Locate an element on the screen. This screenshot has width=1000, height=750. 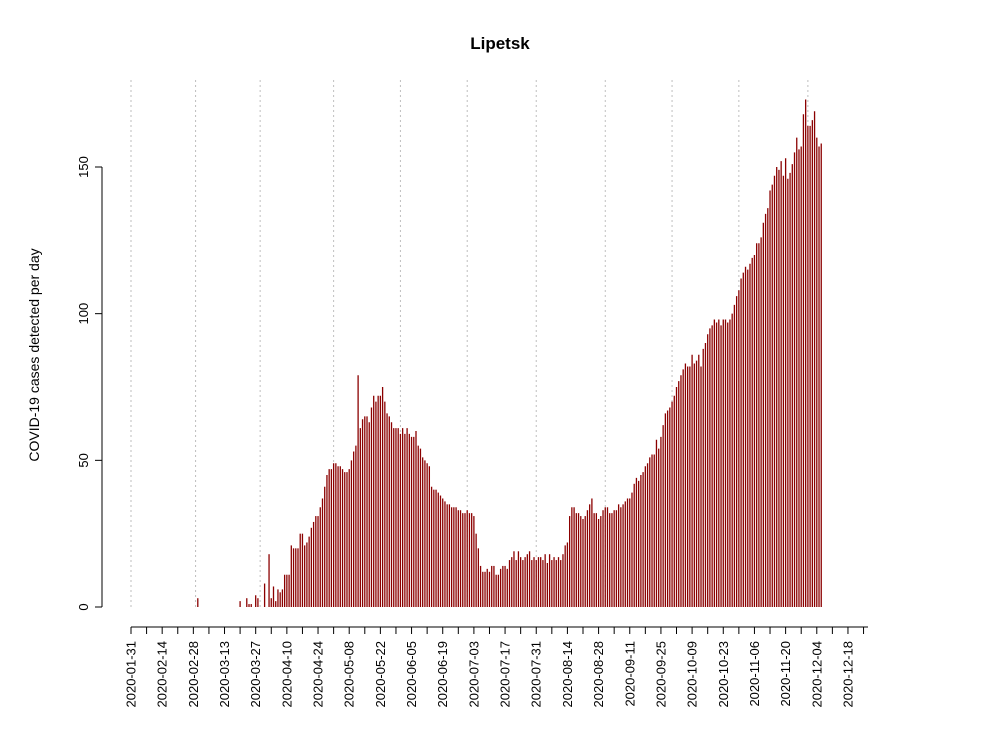
x-tick-label: 2020-06-05 is located at coordinates (411, 674).